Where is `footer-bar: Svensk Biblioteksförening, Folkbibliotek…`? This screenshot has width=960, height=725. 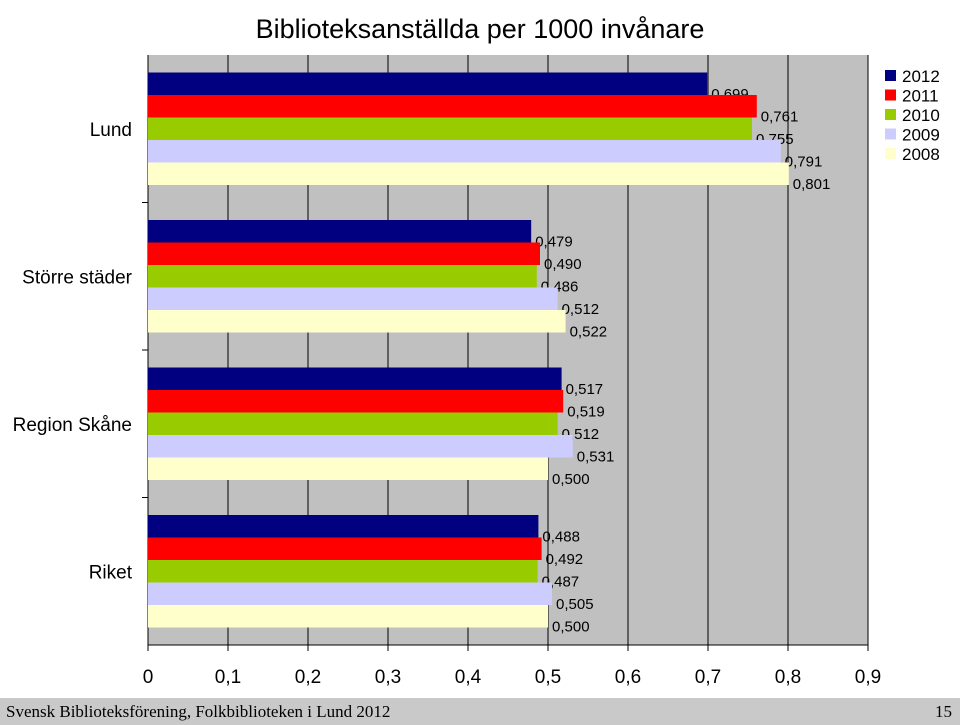
footer-bar: Svensk Biblioteksförening, Folkbibliotek… is located at coordinates (480, 711).